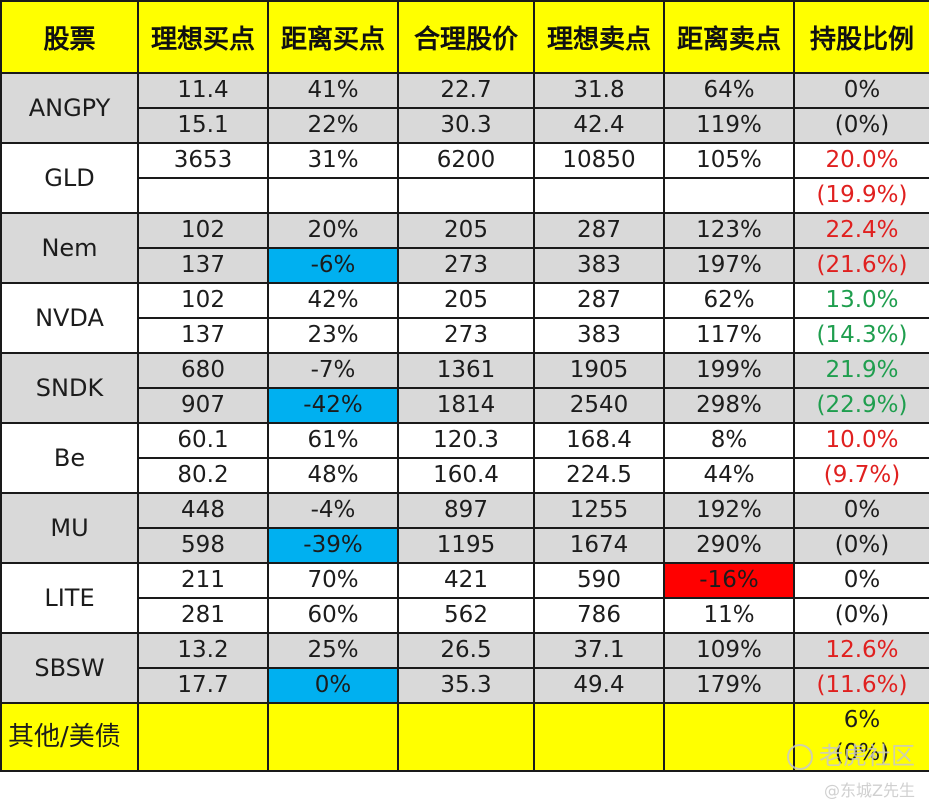 The width and height of the screenshot is (929, 807). What do you see at coordinates (203, 440) in the screenshot?
I see `ideal-buy-cell: 60.1` at bounding box center [203, 440].